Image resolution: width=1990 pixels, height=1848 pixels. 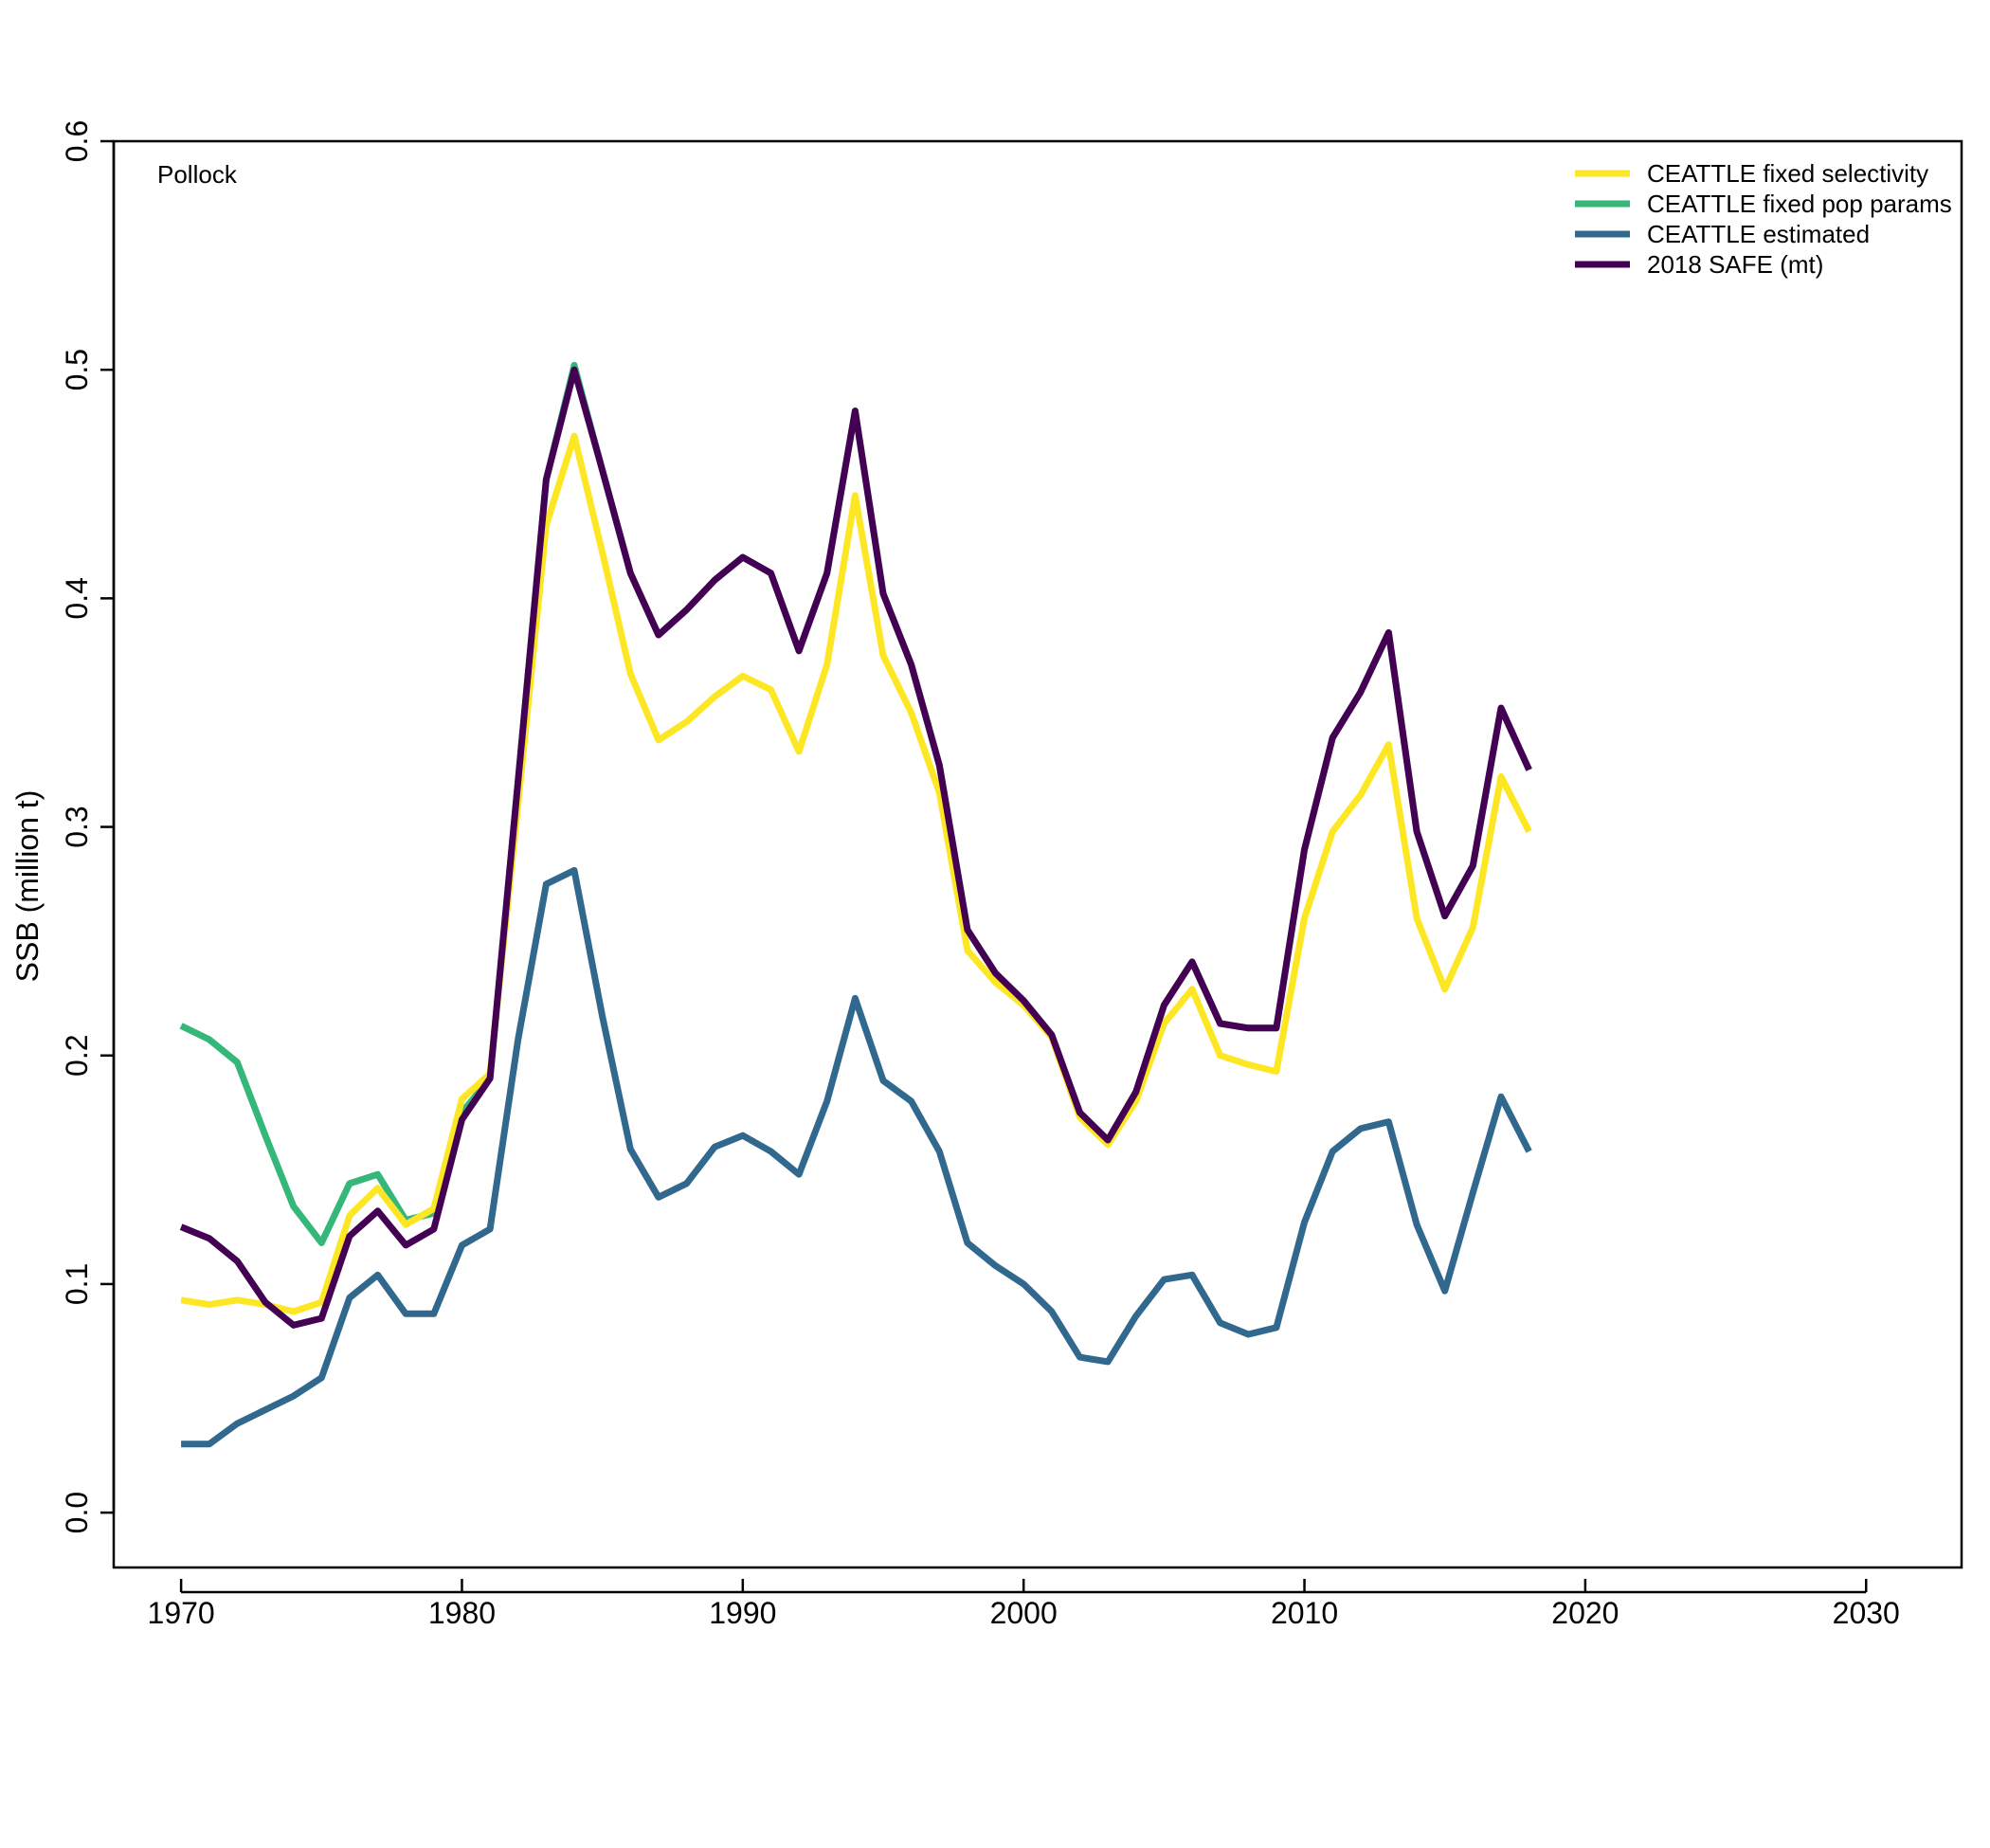 I want to click on y-tick-label: 0.2, so click(x=77, y=1056).